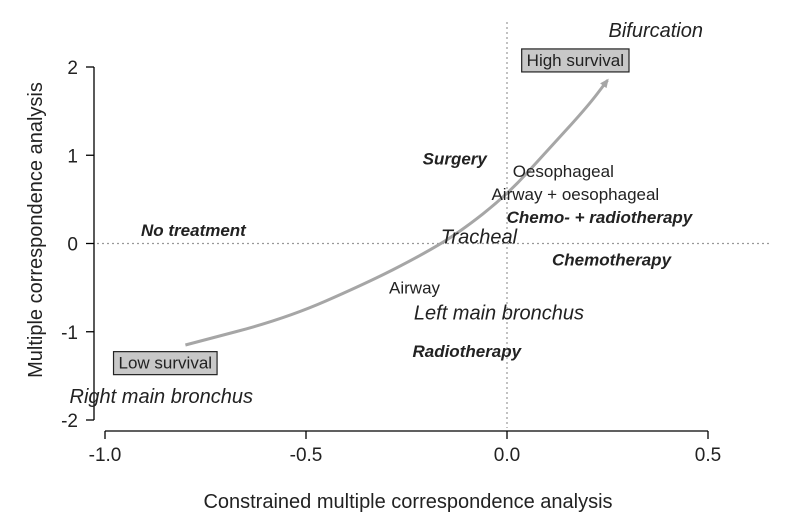 The height and width of the screenshot is (515, 790). What do you see at coordinates (600, 217) in the screenshot?
I see `category-label-chemo-radiotherapy: Chemo- + radiotherapy` at bounding box center [600, 217].